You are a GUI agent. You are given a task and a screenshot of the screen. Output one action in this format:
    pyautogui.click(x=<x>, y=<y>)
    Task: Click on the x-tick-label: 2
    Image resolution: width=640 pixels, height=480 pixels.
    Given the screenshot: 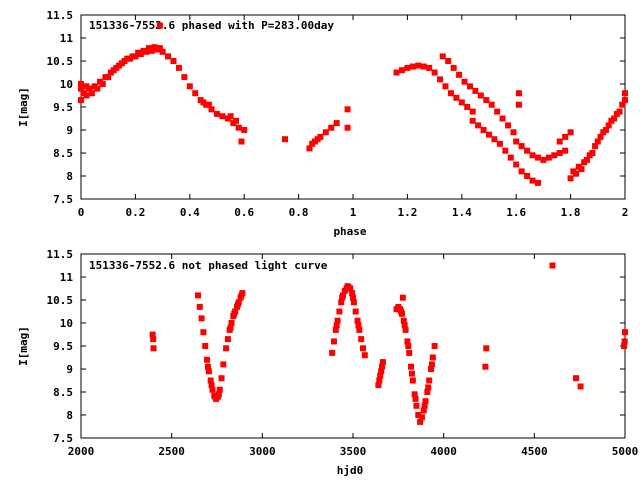 What is the action you would take?
    pyautogui.click(x=625, y=212)
    